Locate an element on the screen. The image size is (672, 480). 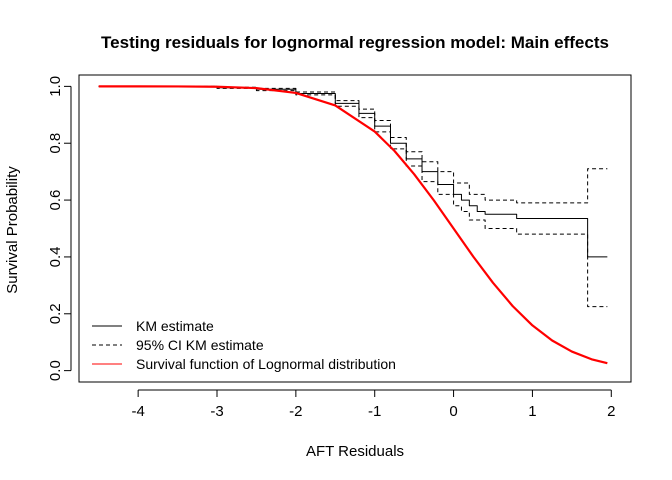
y-axis-label: Survival Probability is located at coordinates (12, 230).